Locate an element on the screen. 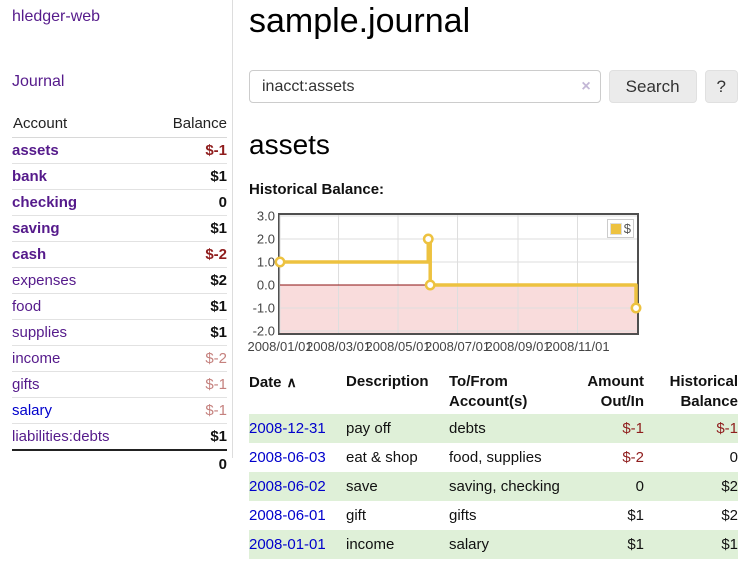  x-axis-tick-label: 2008/01/01 is located at coordinates (280, 346).